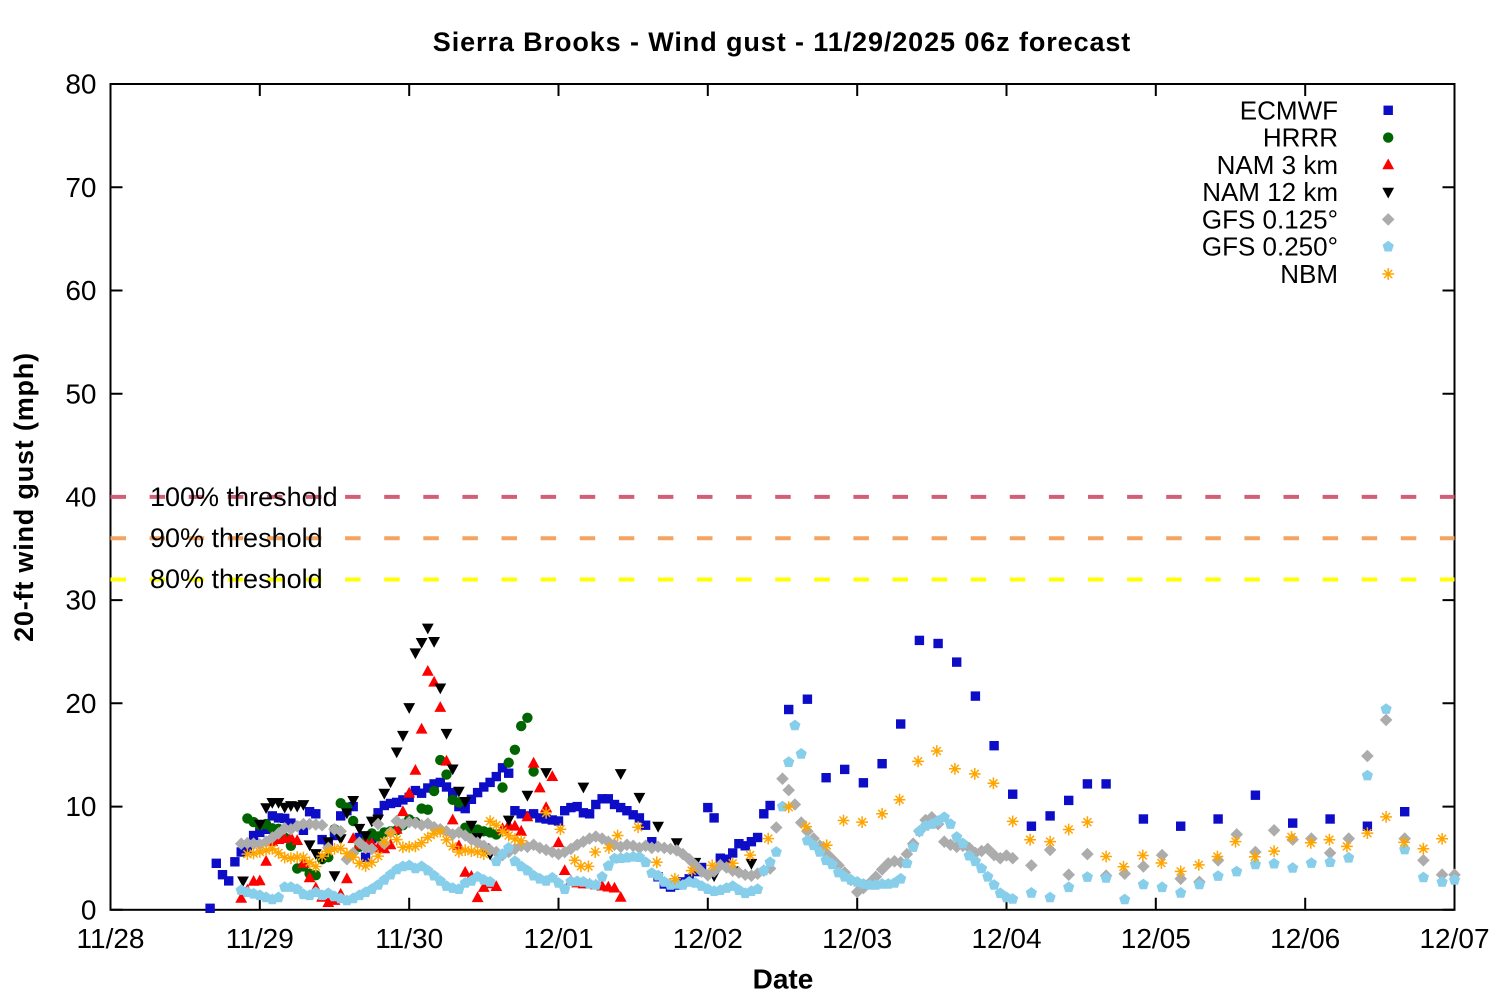 Image resolution: width=1500 pixels, height=1005 pixels. What do you see at coordinates (80, 600) in the screenshot?
I see `svg-text: 30` at bounding box center [80, 600].